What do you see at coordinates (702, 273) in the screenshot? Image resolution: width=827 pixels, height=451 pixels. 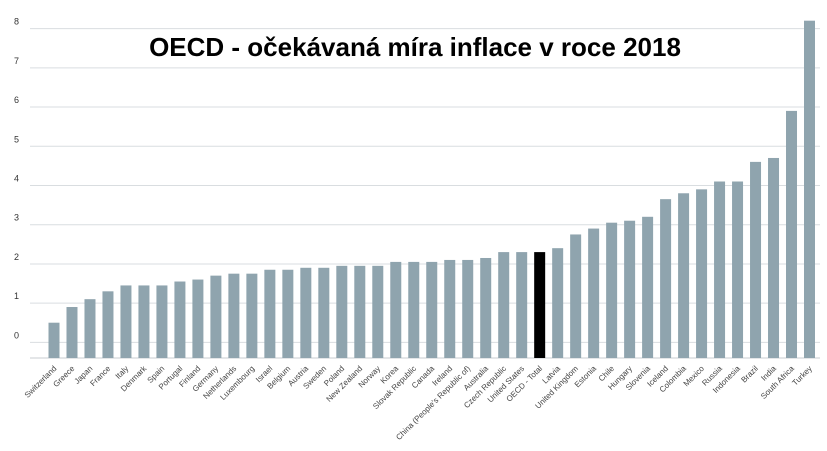 I see `bar-mexico` at bounding box center [702, 273].